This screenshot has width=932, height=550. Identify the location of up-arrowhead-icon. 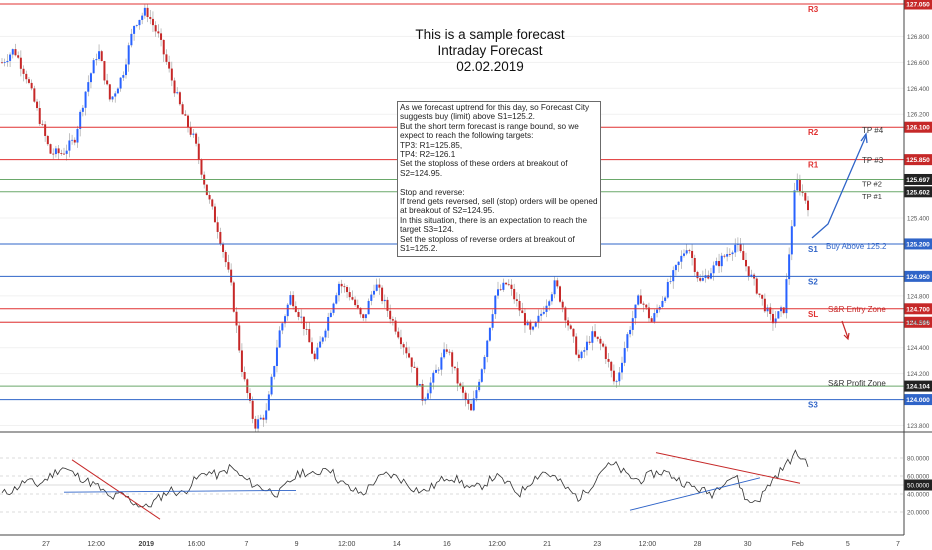
(864, 138).